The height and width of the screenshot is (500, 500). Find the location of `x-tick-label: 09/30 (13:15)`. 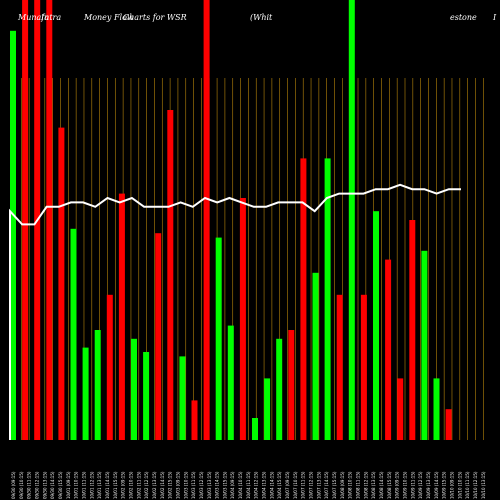

x-tick-label: 09/30 (13:15) is located at coordinates (44, 485).